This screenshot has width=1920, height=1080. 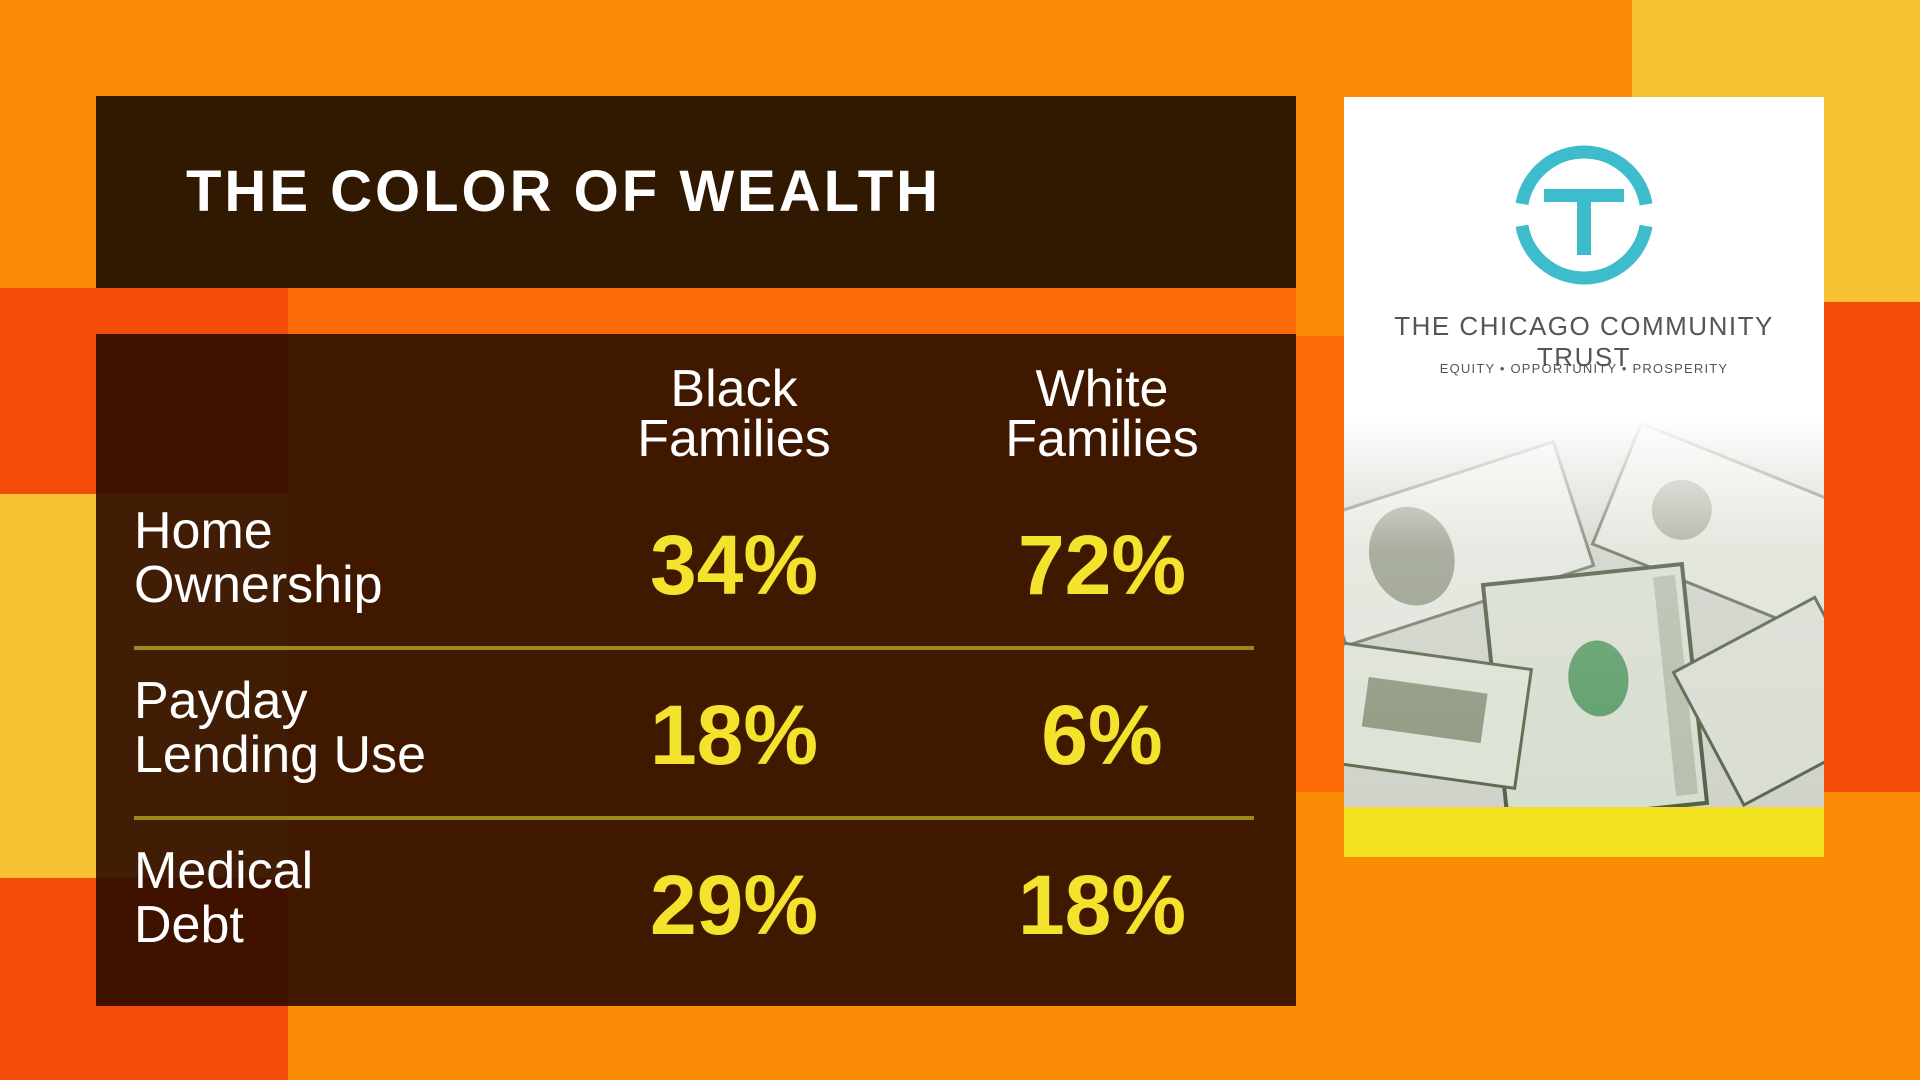 What do you see at coordinates (1584, 215) in the screenshot?
I see `trust-logo-icon` at bounding box center [1584, 215].